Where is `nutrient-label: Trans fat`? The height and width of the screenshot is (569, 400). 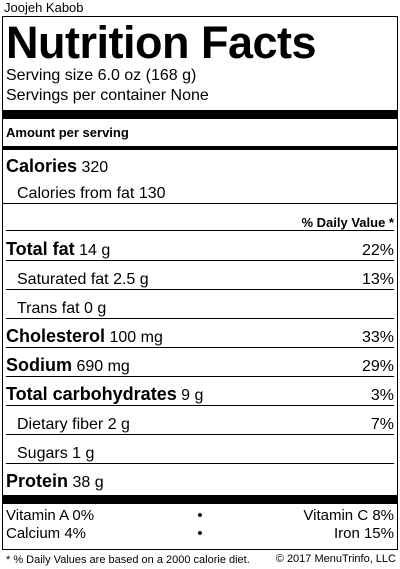
nutrient-label: Trans fat is located at coordinates (48, 308).